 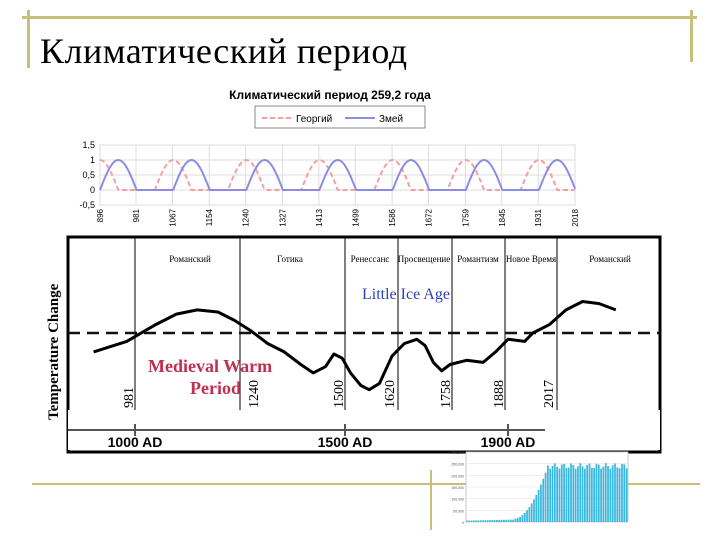 What do you see at coordinates (499, 394) in the screenshot?
I see `year-marker: 1888` at bounding box center [499, 394].